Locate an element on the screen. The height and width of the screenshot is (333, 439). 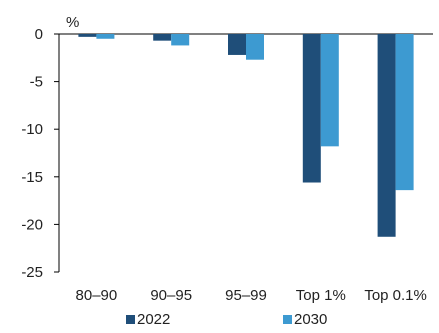
legend-swatch-2030 is located at coordinates (287, 319).